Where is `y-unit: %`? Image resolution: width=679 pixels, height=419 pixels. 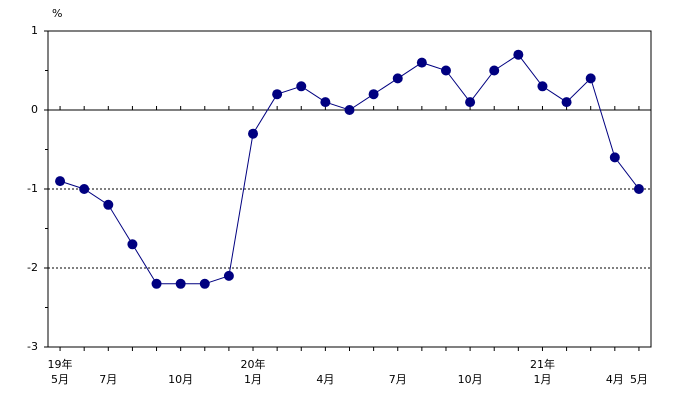 y-unit: % is located at coordinates (57, 13).